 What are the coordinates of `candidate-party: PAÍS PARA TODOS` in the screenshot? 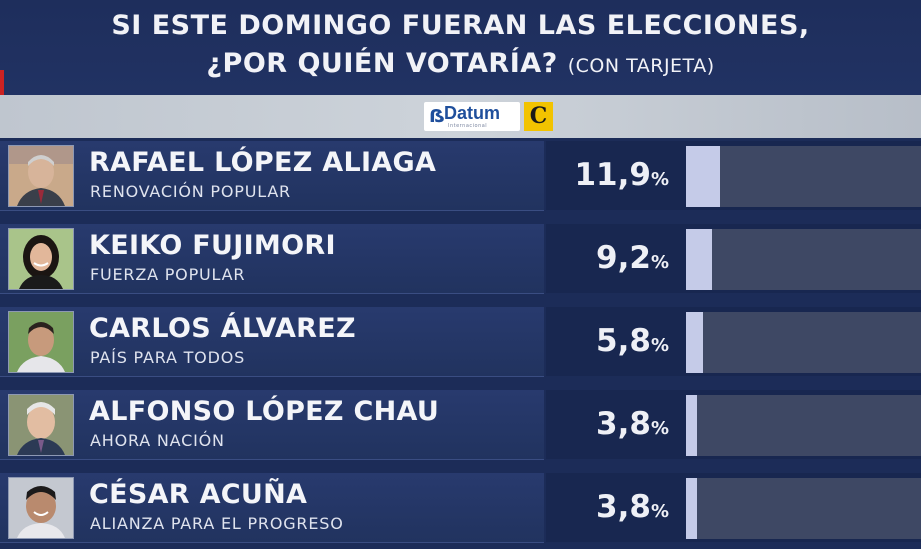 It's located at (168, 357).